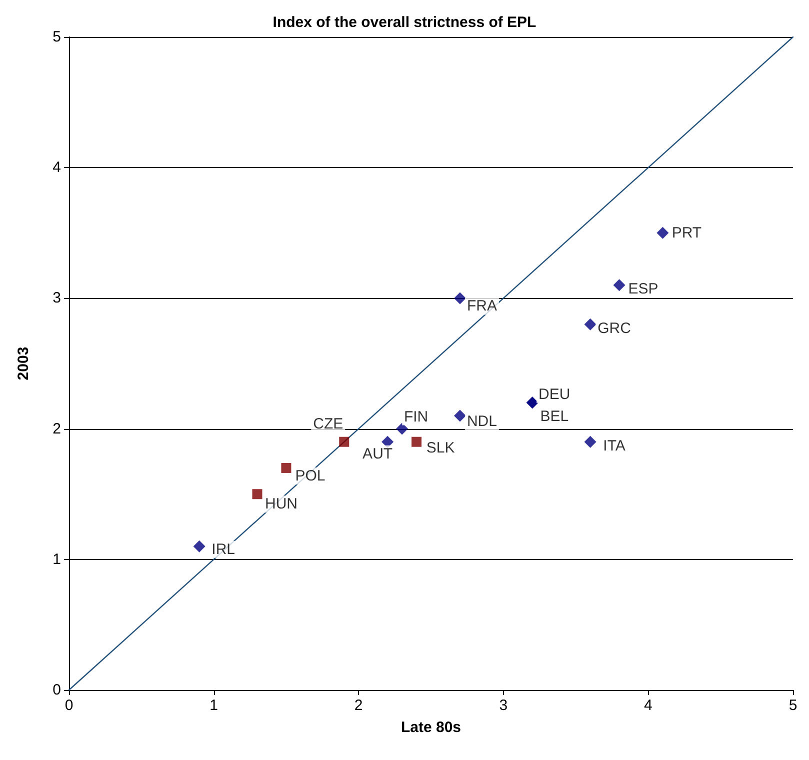 The width and height of the screenshot is (809, 760). I want to click on annotation: NDL, so click(481, 421).